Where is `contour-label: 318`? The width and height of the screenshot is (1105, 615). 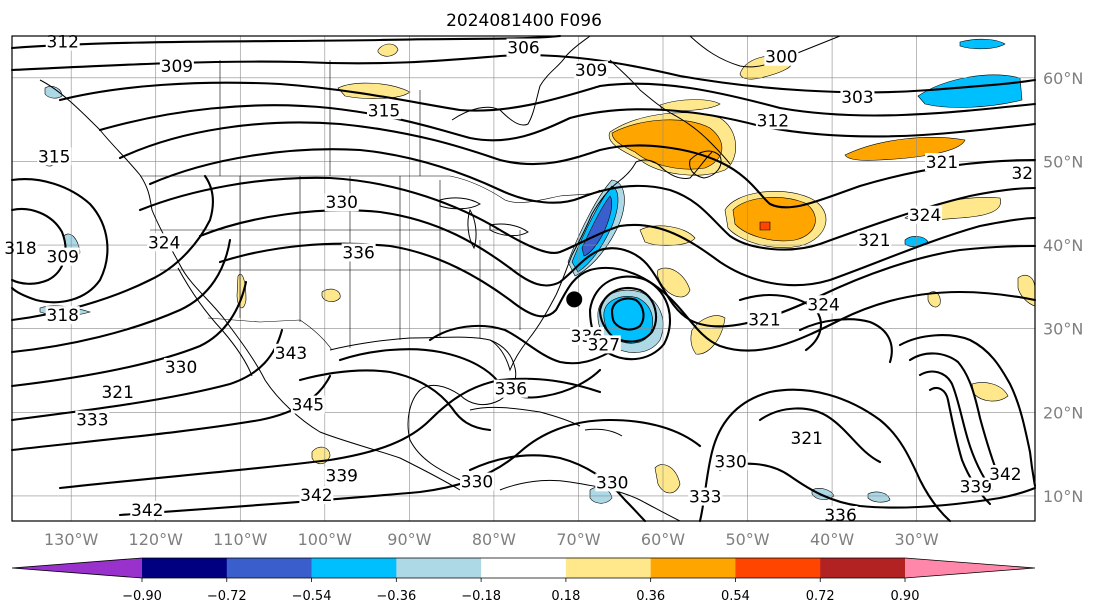
contour-label: 318 is located at coordinates (63, 316).